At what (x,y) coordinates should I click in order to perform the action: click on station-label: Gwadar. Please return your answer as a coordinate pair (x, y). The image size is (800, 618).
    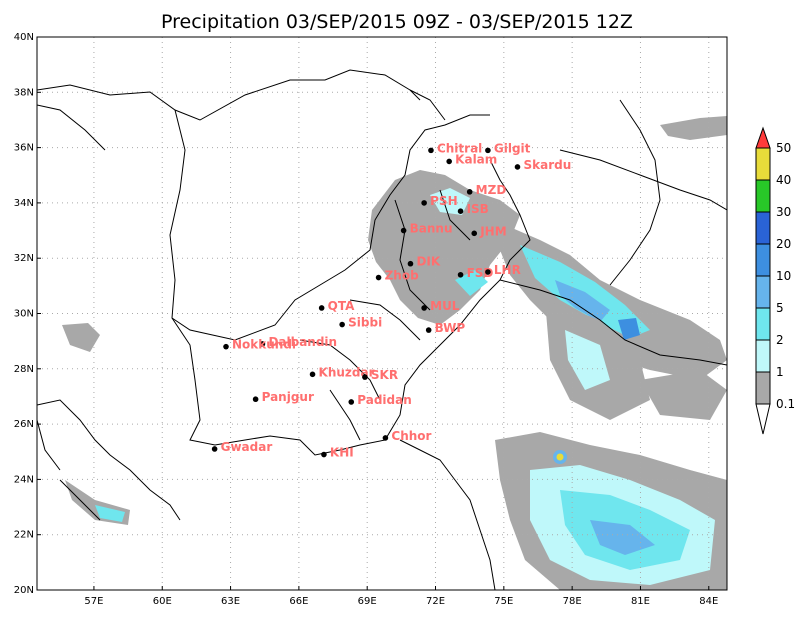
    Looking at the image, I should click on (247, 447).